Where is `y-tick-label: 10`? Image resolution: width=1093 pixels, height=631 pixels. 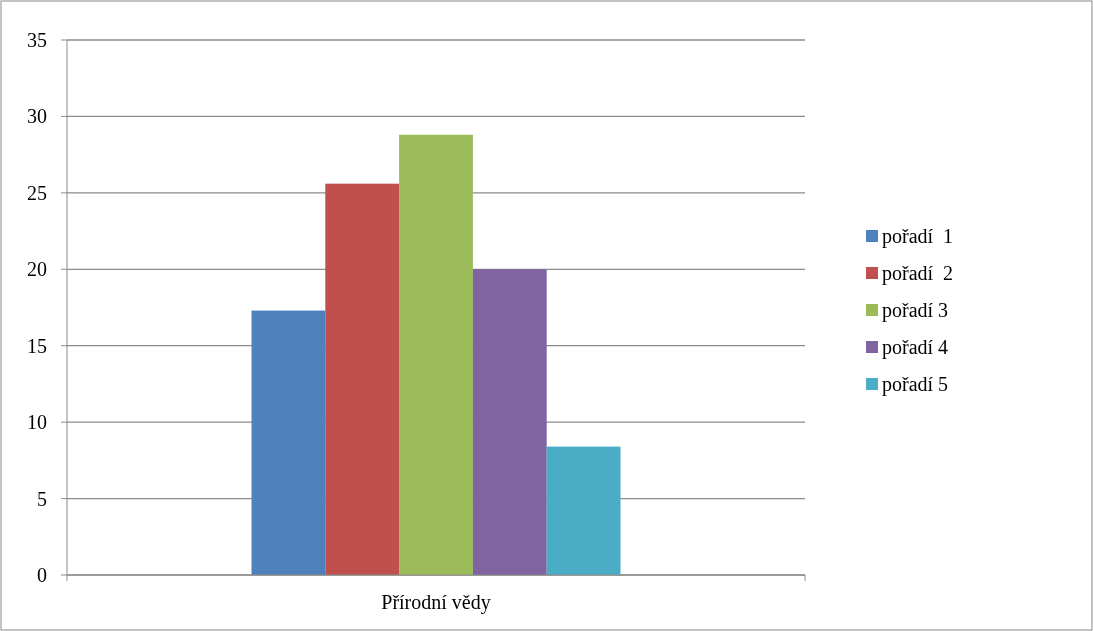
y-tick-label: 10 is located at coordinates (37, 422).